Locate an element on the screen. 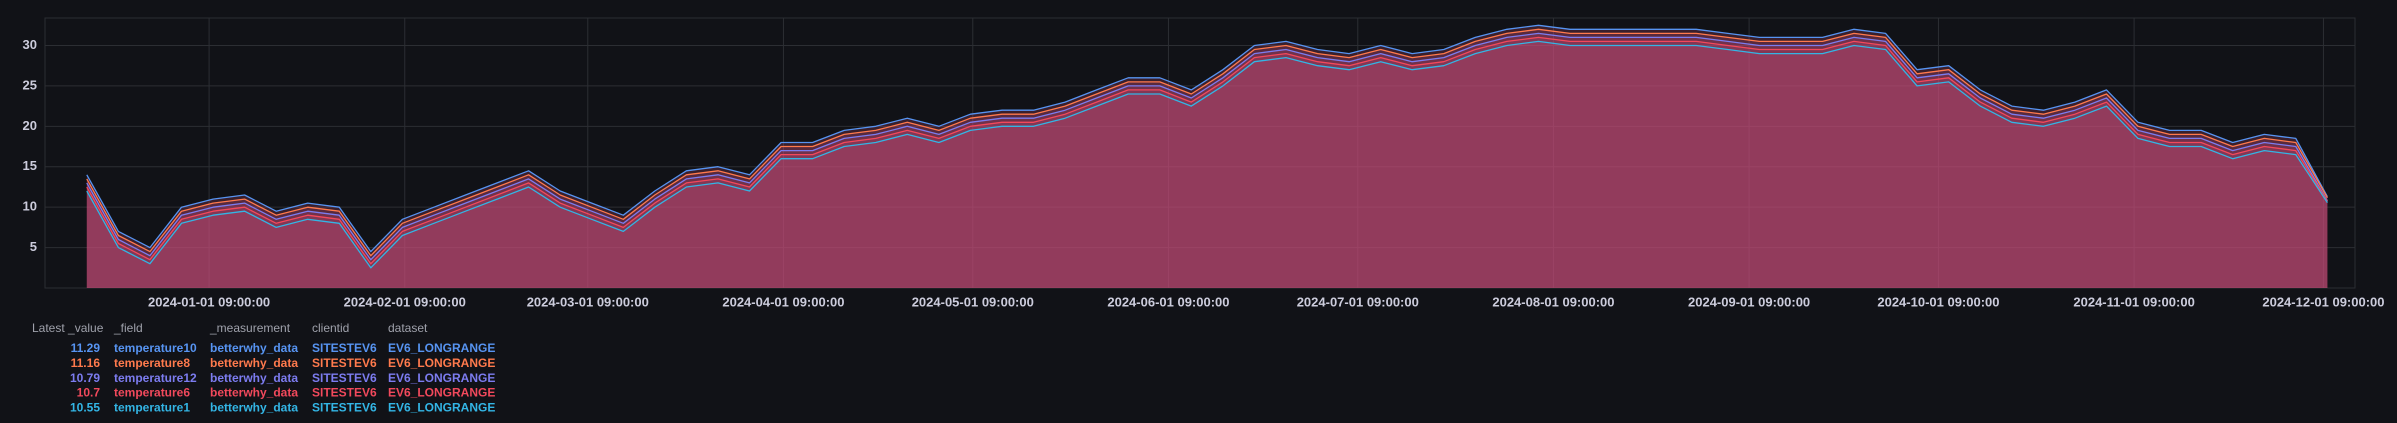 This screenshot has height=423, width=2397. legend-cell: temperature12 is located at coordinates (155, 378).